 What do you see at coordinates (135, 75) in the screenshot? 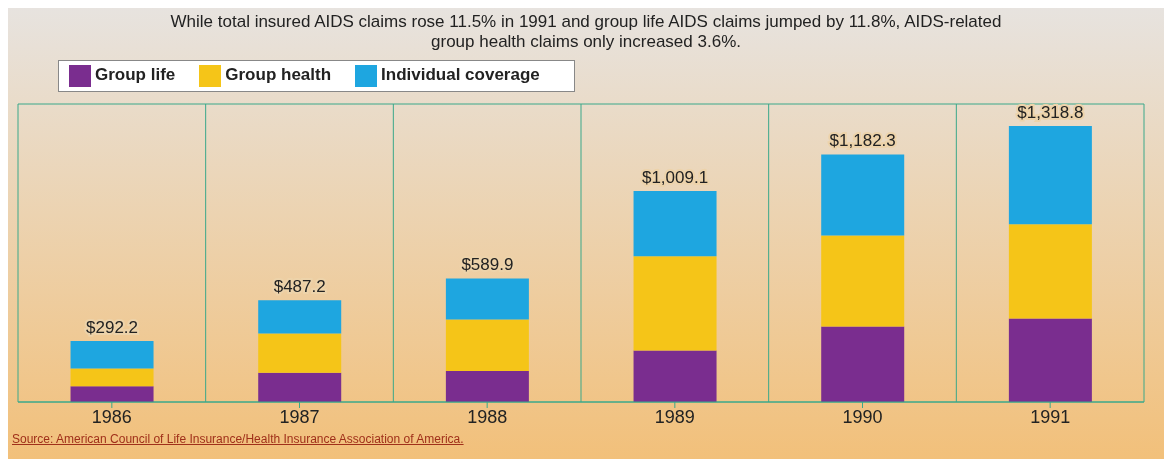
I see `legend-label: Group life` at bounding box center [135, 75].